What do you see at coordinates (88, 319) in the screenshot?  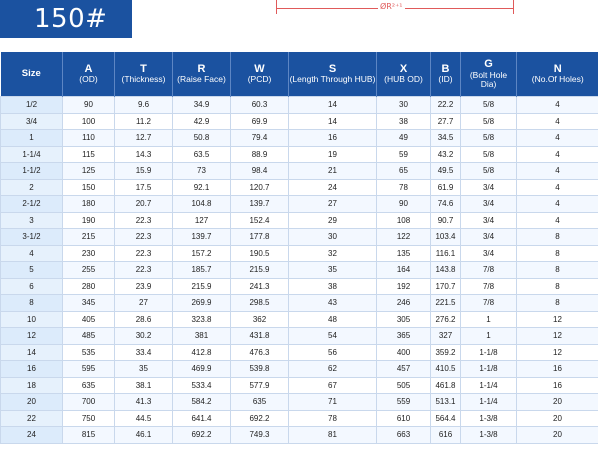 I see `cell-a: 405` at bounding box center [88, 319].